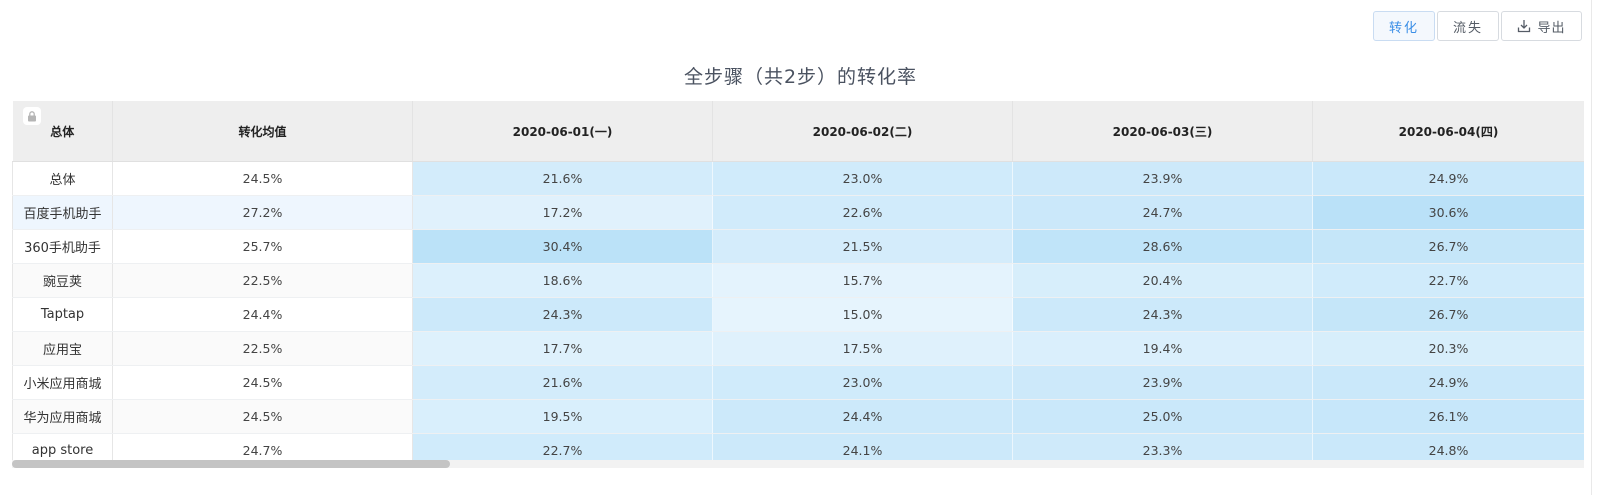 The height and width of the screenshot is (495, 1601). What do you see at coordinates (1162, 131) in the screenshot?
I see `header-date: 2020-06-03(三)` at bounding box center [1162, 131].